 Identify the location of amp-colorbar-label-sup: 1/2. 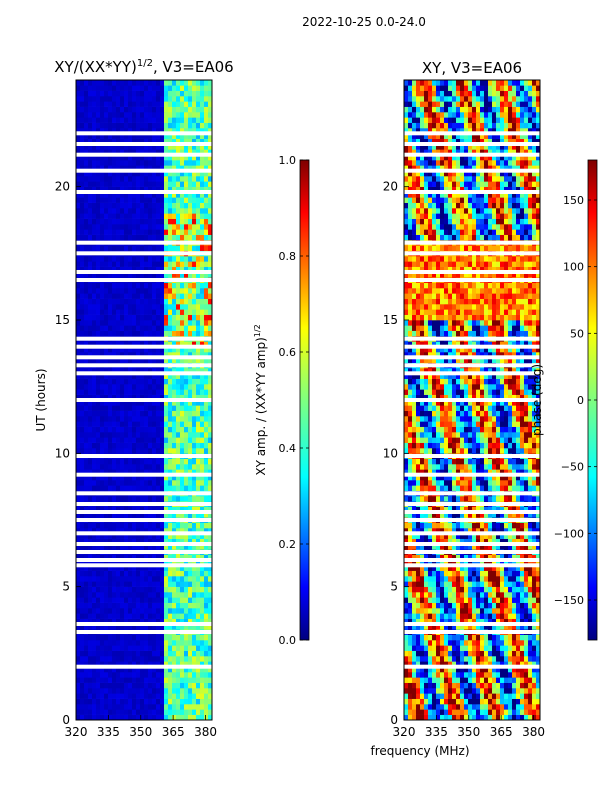
(257, 330).